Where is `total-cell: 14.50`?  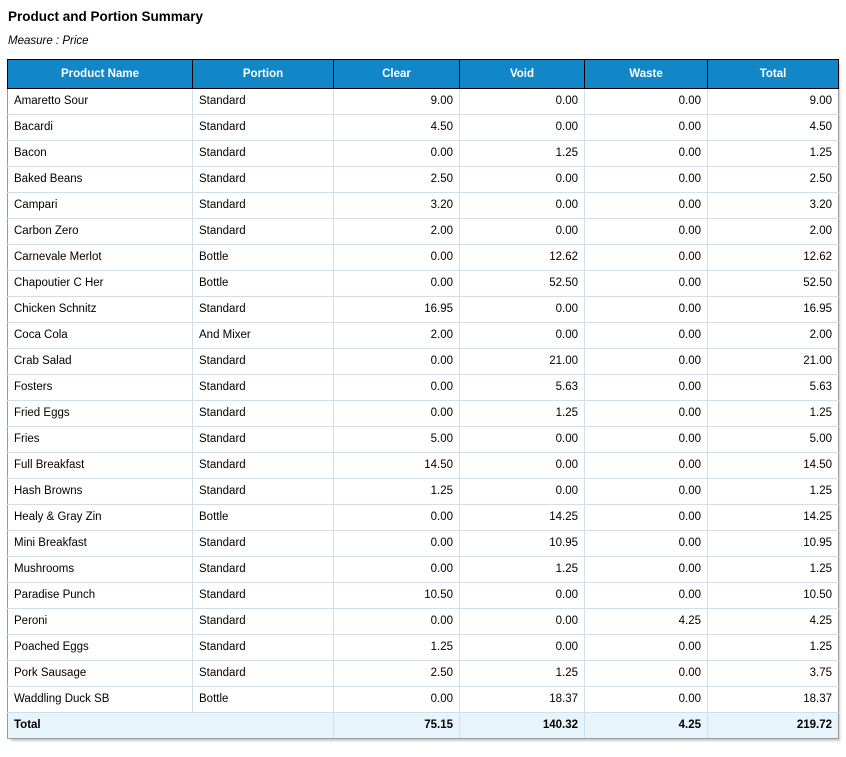 total-cell: 14.50 is located at coordinates (773, 465).